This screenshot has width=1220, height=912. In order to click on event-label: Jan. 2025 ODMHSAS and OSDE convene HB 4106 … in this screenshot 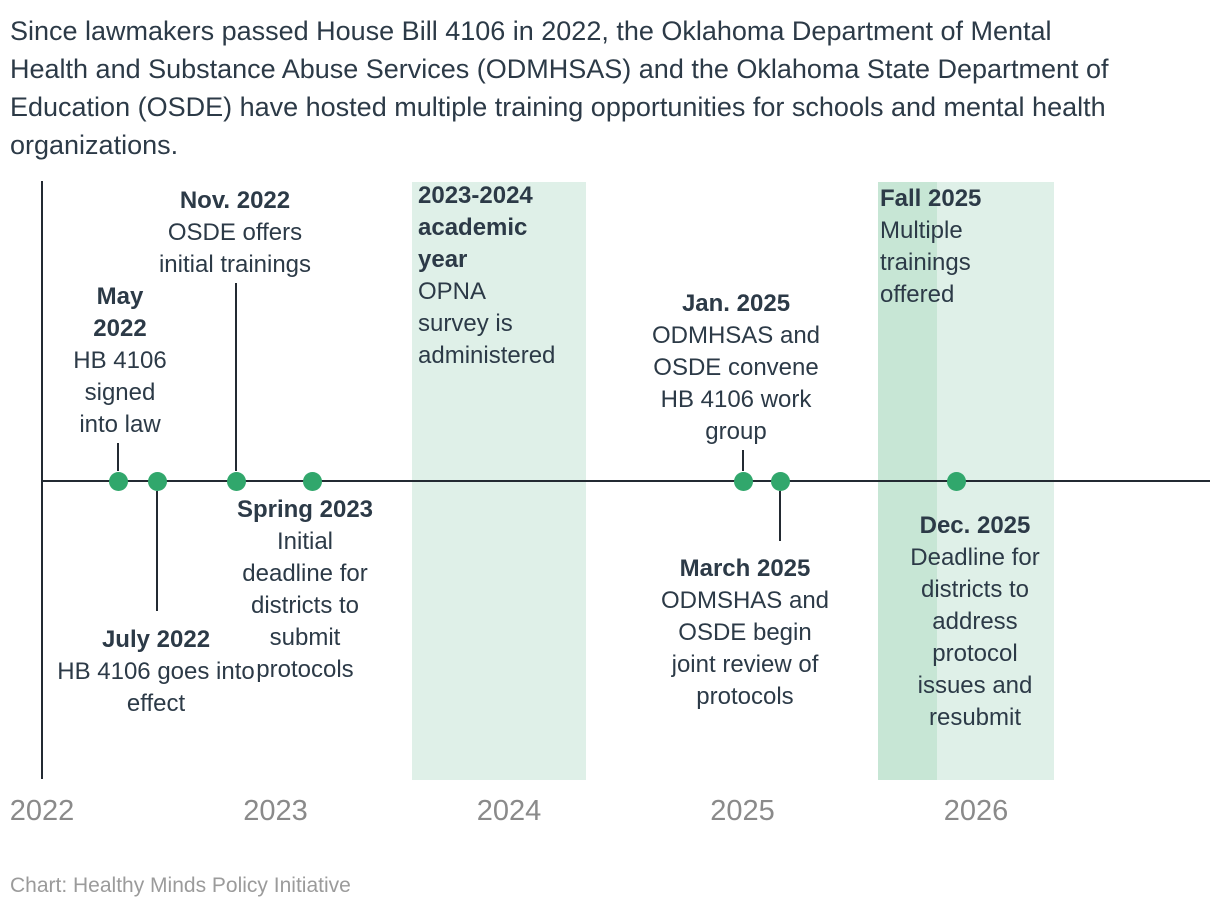, I will do `click(736, 368)`.